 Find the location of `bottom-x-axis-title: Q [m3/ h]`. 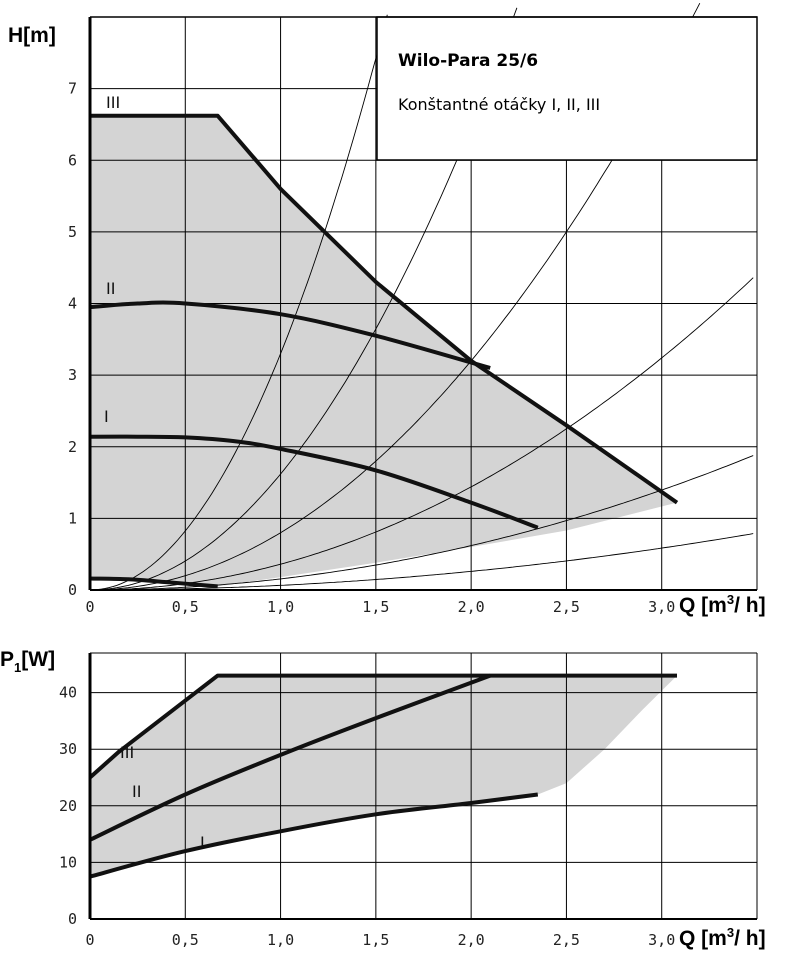

bottom-x-axis-title: Q [m3/ h] is located at coordinates (722, 937).